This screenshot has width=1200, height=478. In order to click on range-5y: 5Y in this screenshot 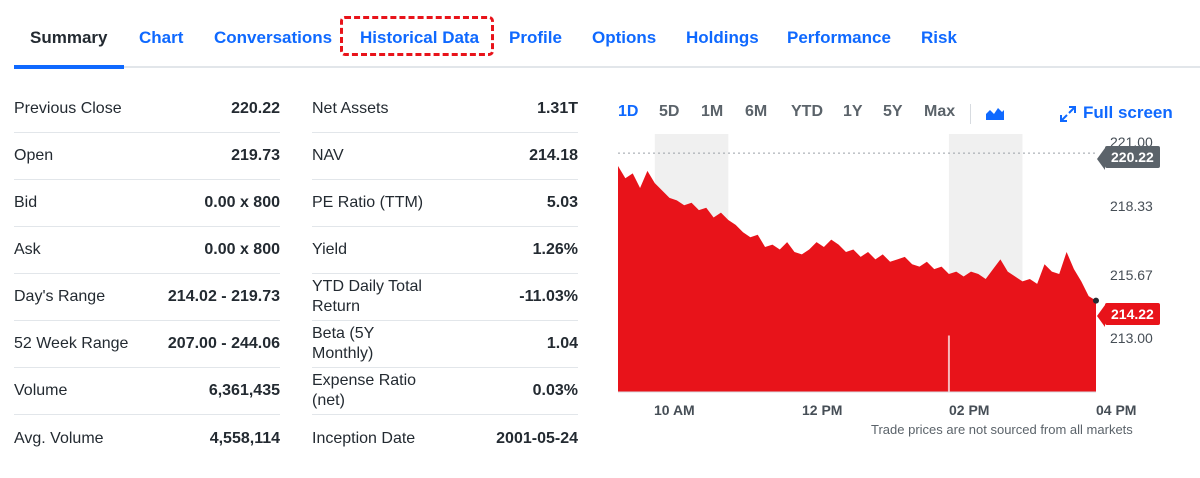, I will do `click(893, 111)`.